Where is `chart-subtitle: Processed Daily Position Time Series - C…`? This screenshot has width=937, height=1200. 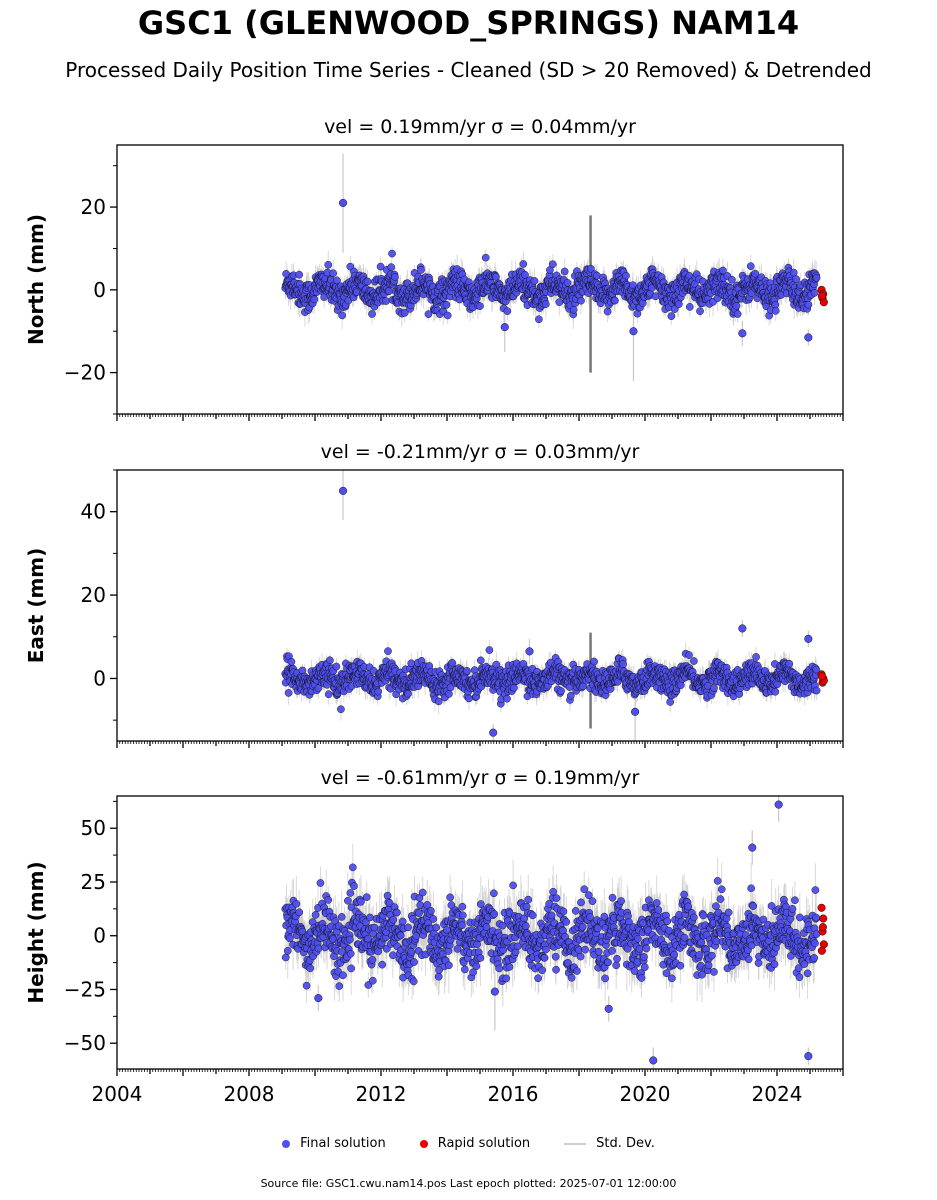
chart-subtitle: Processed Daily Position Time Series - C… is located at coordinates (468, 70).